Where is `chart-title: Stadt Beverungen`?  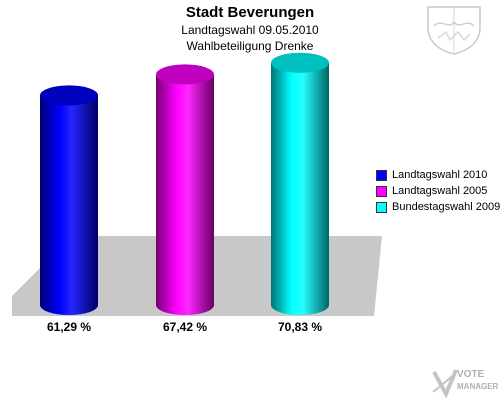 chart-title: Stadt Beverungen is located at coordinates (250, 12).